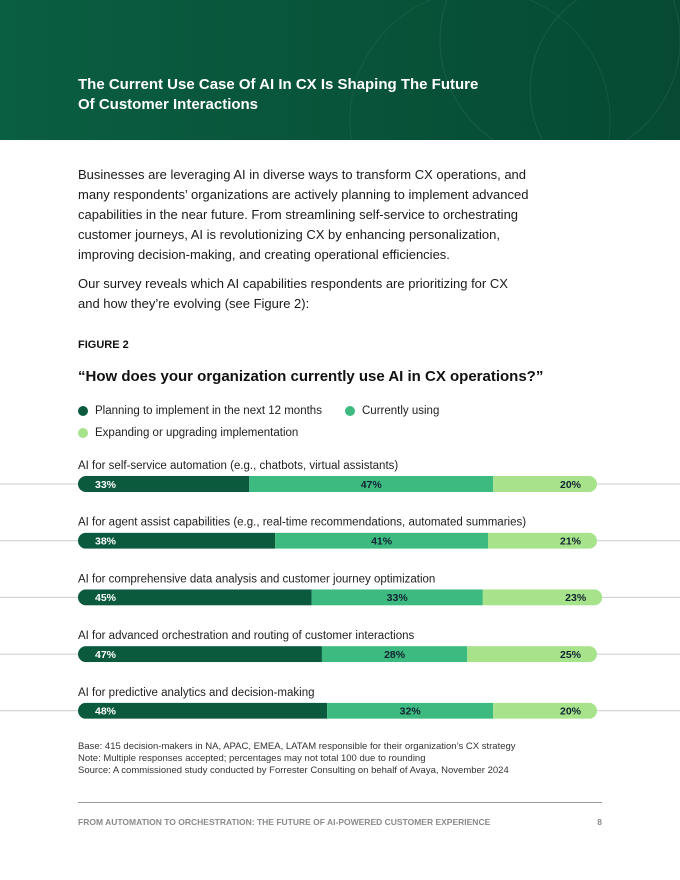 Image resolution: width=680 pixels, height=880 pixels. What do you see at coordinates (103, 345) in the screenshot?
I see `figure-label: FIGURE 2` at bounding box center [103, 345].